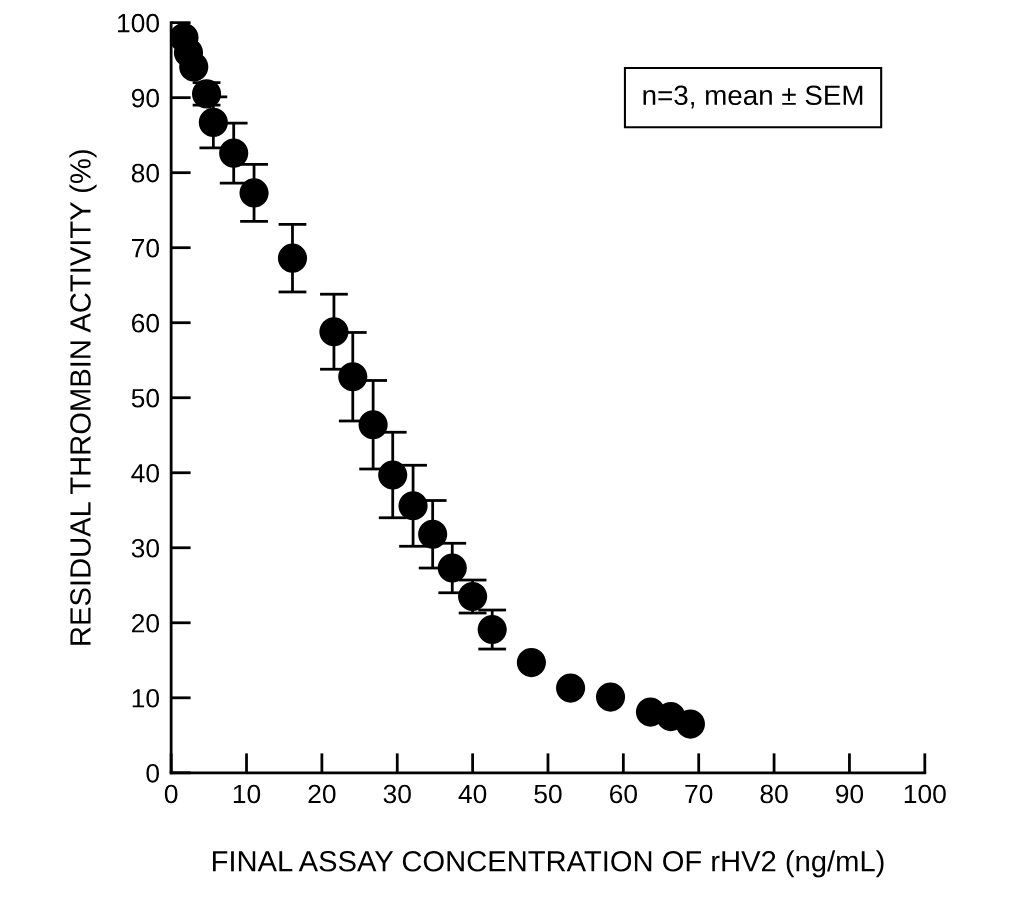 The width and height of the screenshot is (1031, 906). I want to click on x-tick-label: 20, so click(322, 794).